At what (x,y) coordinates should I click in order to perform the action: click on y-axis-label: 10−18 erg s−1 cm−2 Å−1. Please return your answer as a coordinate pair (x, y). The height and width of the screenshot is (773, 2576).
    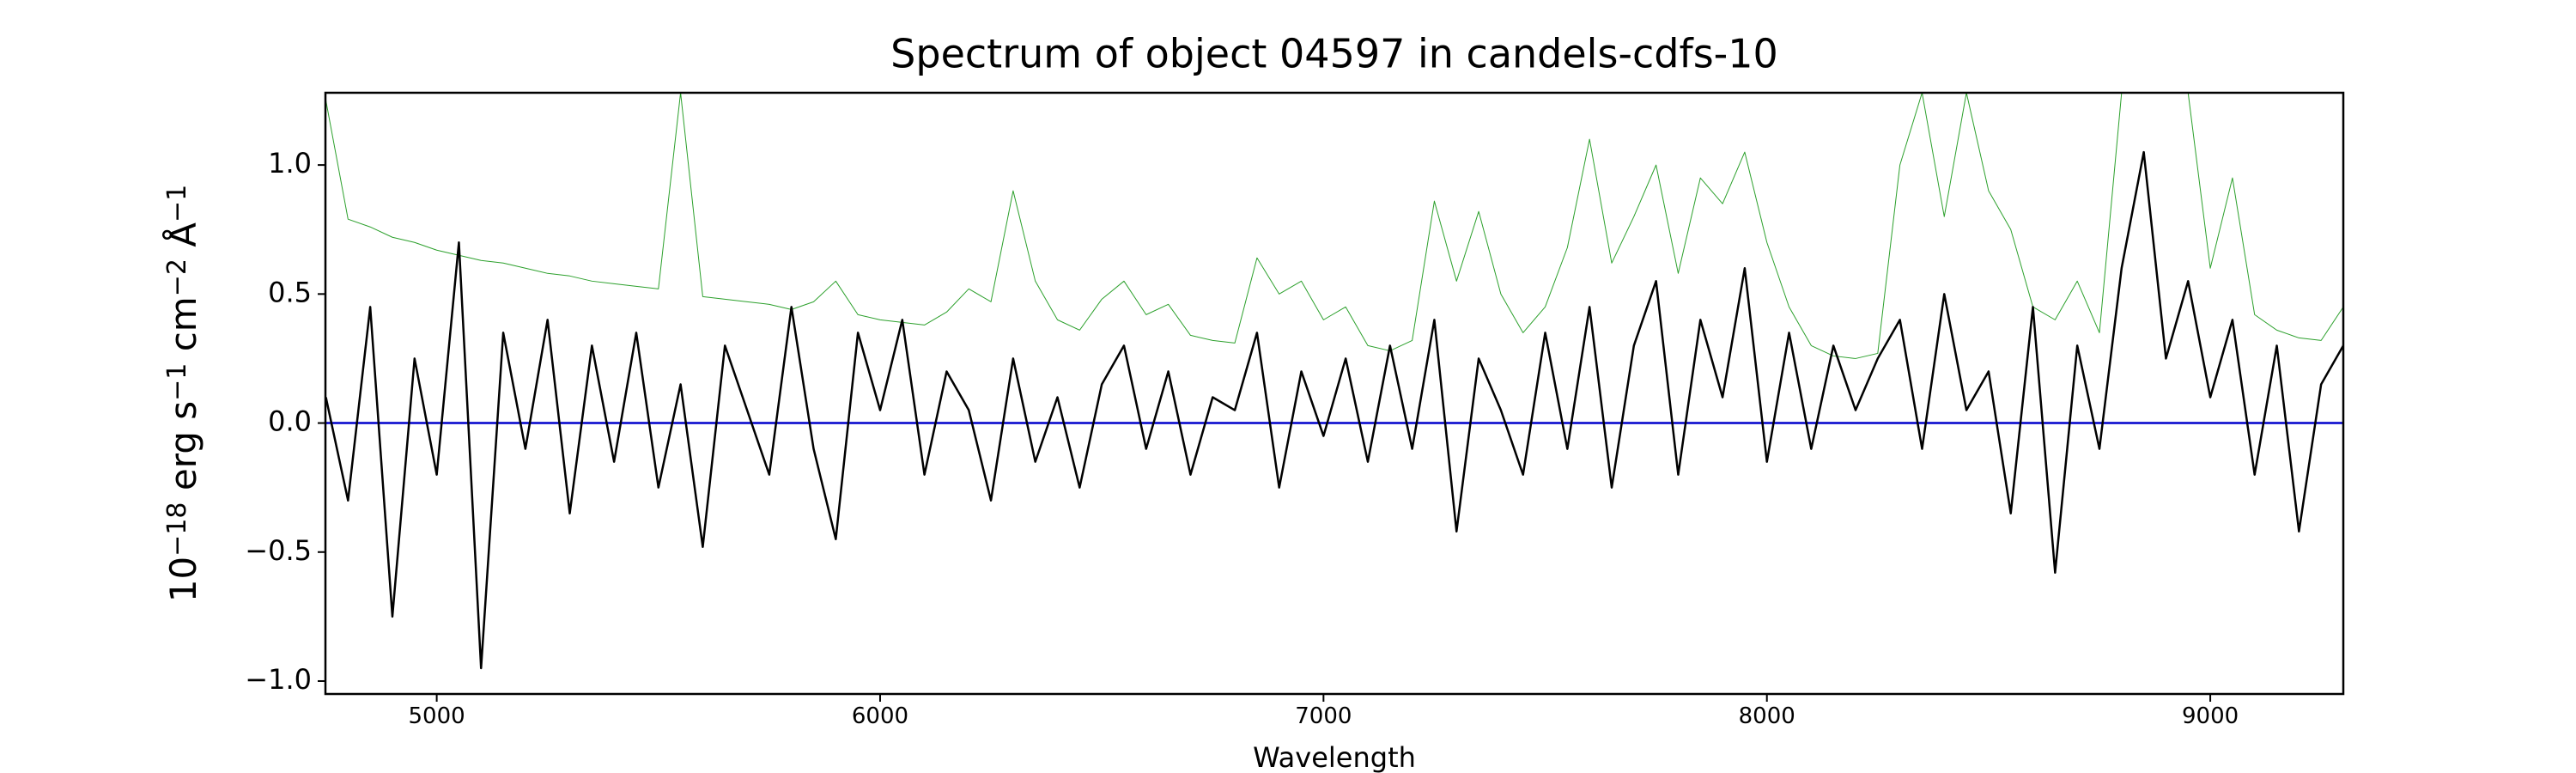
    Looking at the image, I should click on (182, 394).